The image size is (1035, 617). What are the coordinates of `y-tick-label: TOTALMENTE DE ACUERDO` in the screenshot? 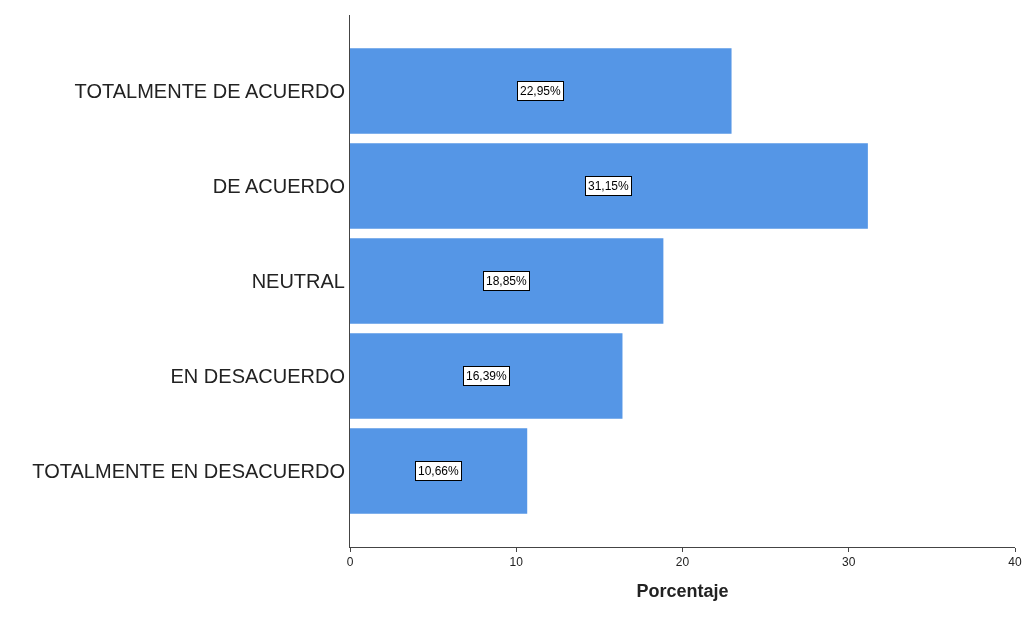 It's located at (209, 91).